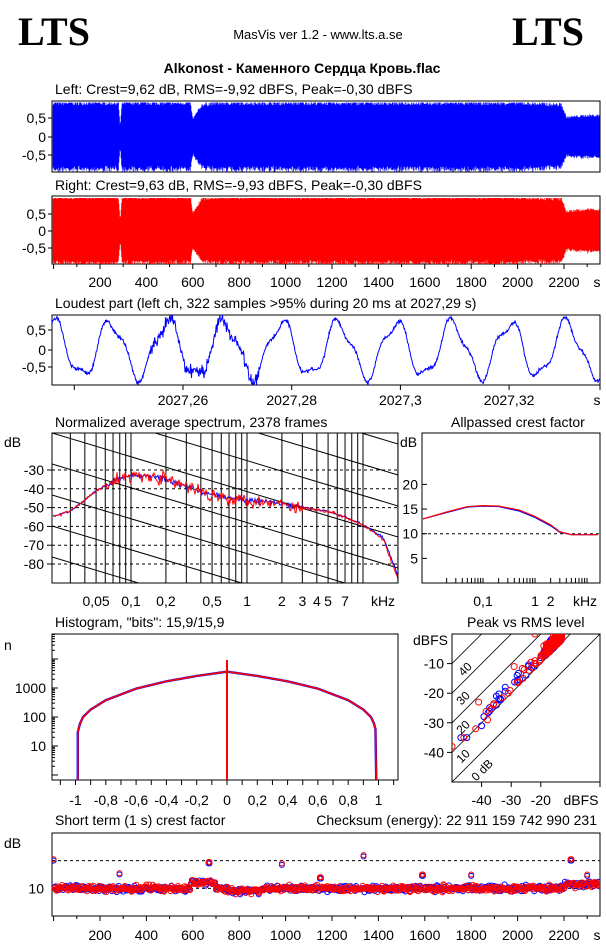 This screenshot has height=946, width=606. What do you see at coordinates (38, 746) in the screenshot?
I see `histogram-ytick-label: 10` at bounding box center [38, 746].